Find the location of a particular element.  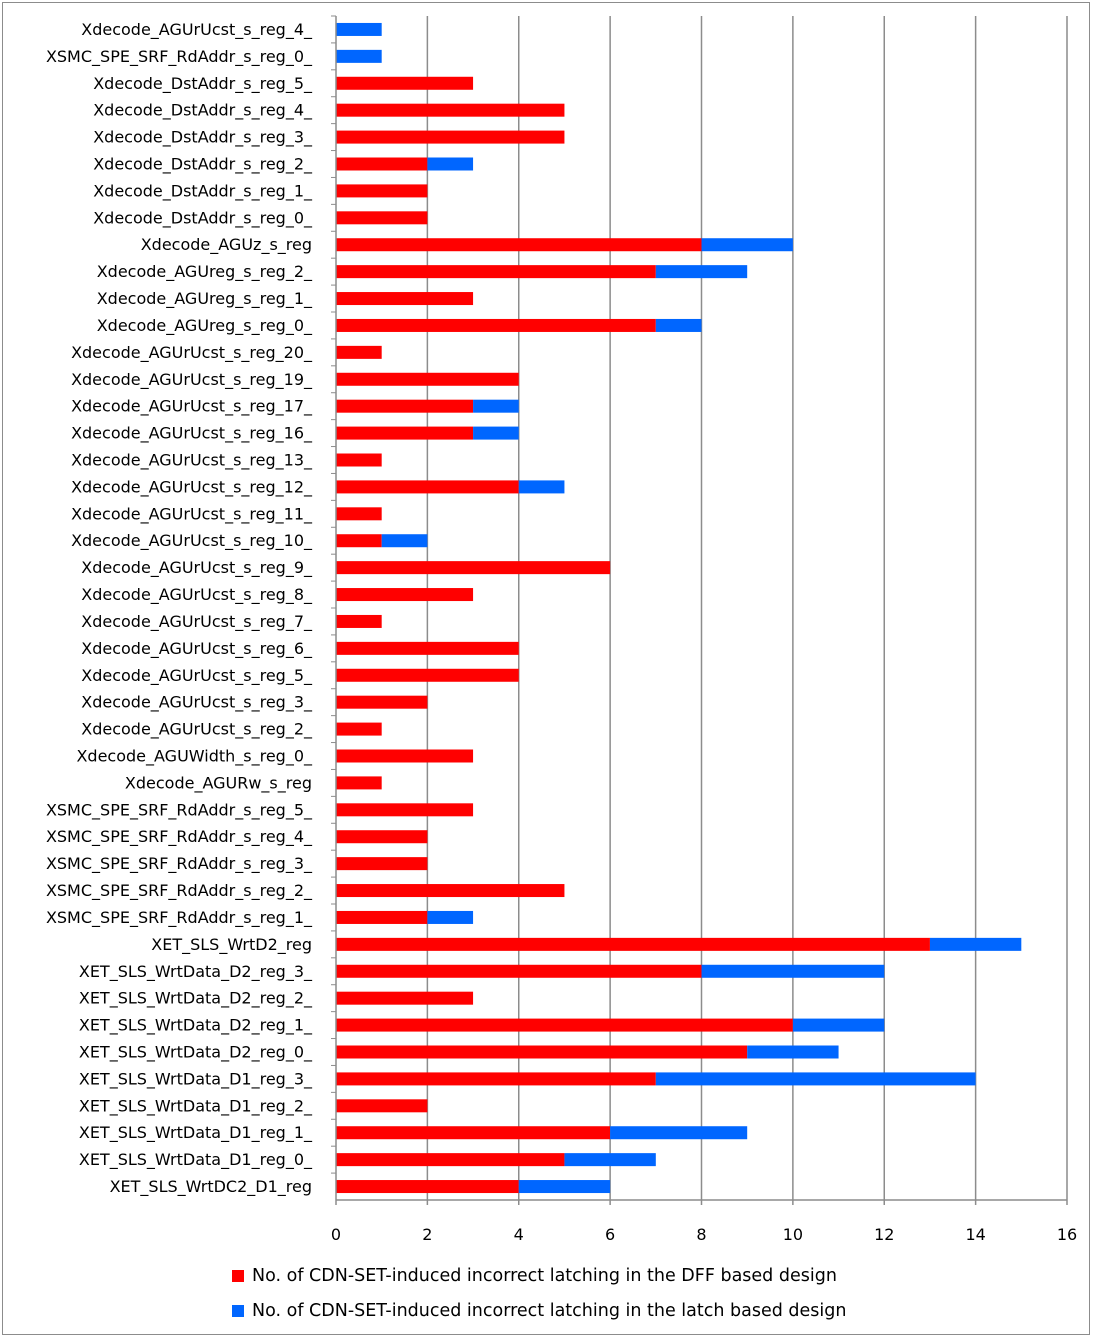

category-label: Xdecode_AGURw_s_reg is located at coordinates (218, 783).